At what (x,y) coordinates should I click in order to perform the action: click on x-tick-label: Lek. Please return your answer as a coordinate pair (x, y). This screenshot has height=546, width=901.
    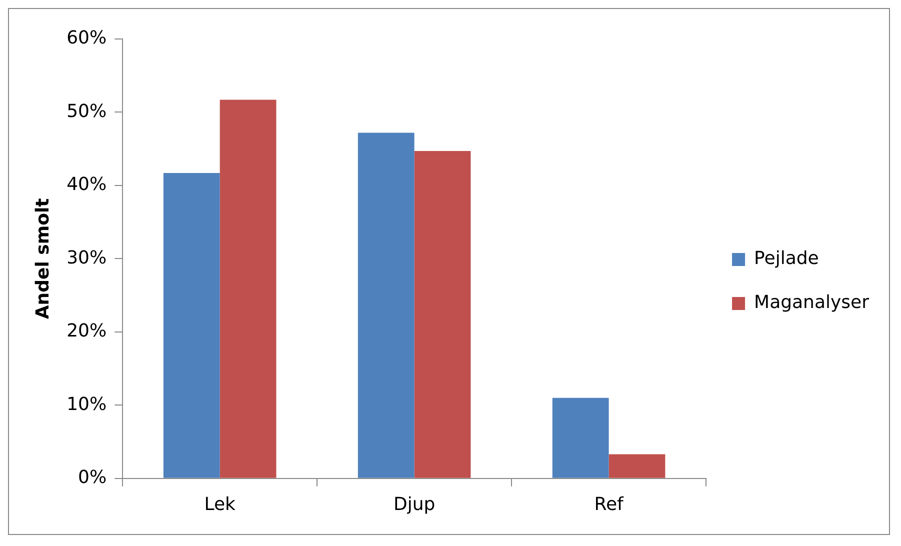
    Looking at the image, I should click on (220, 504).